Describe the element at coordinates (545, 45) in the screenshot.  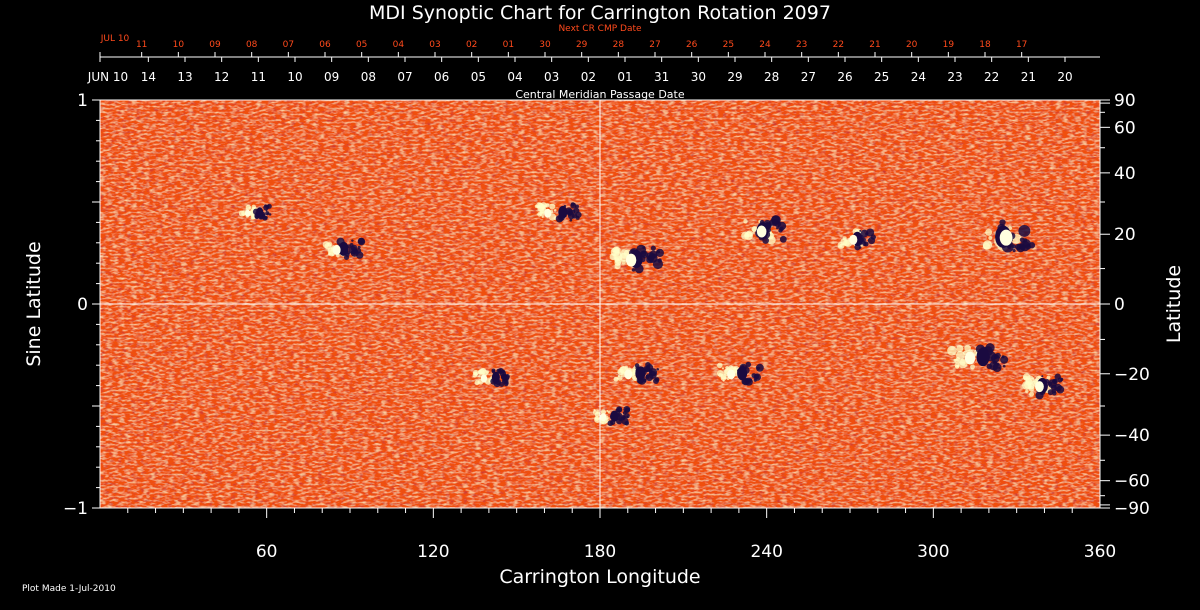
I see `next-cr-date-label: 30` at that location.